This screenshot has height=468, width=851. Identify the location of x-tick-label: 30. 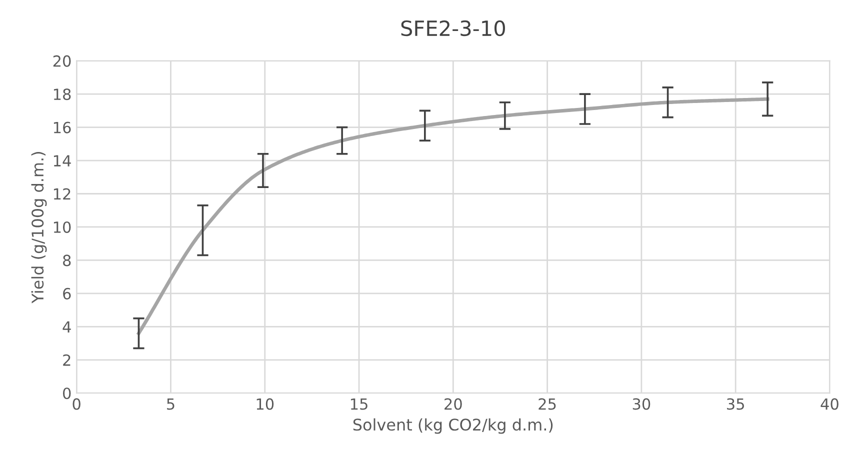
(641, 404).